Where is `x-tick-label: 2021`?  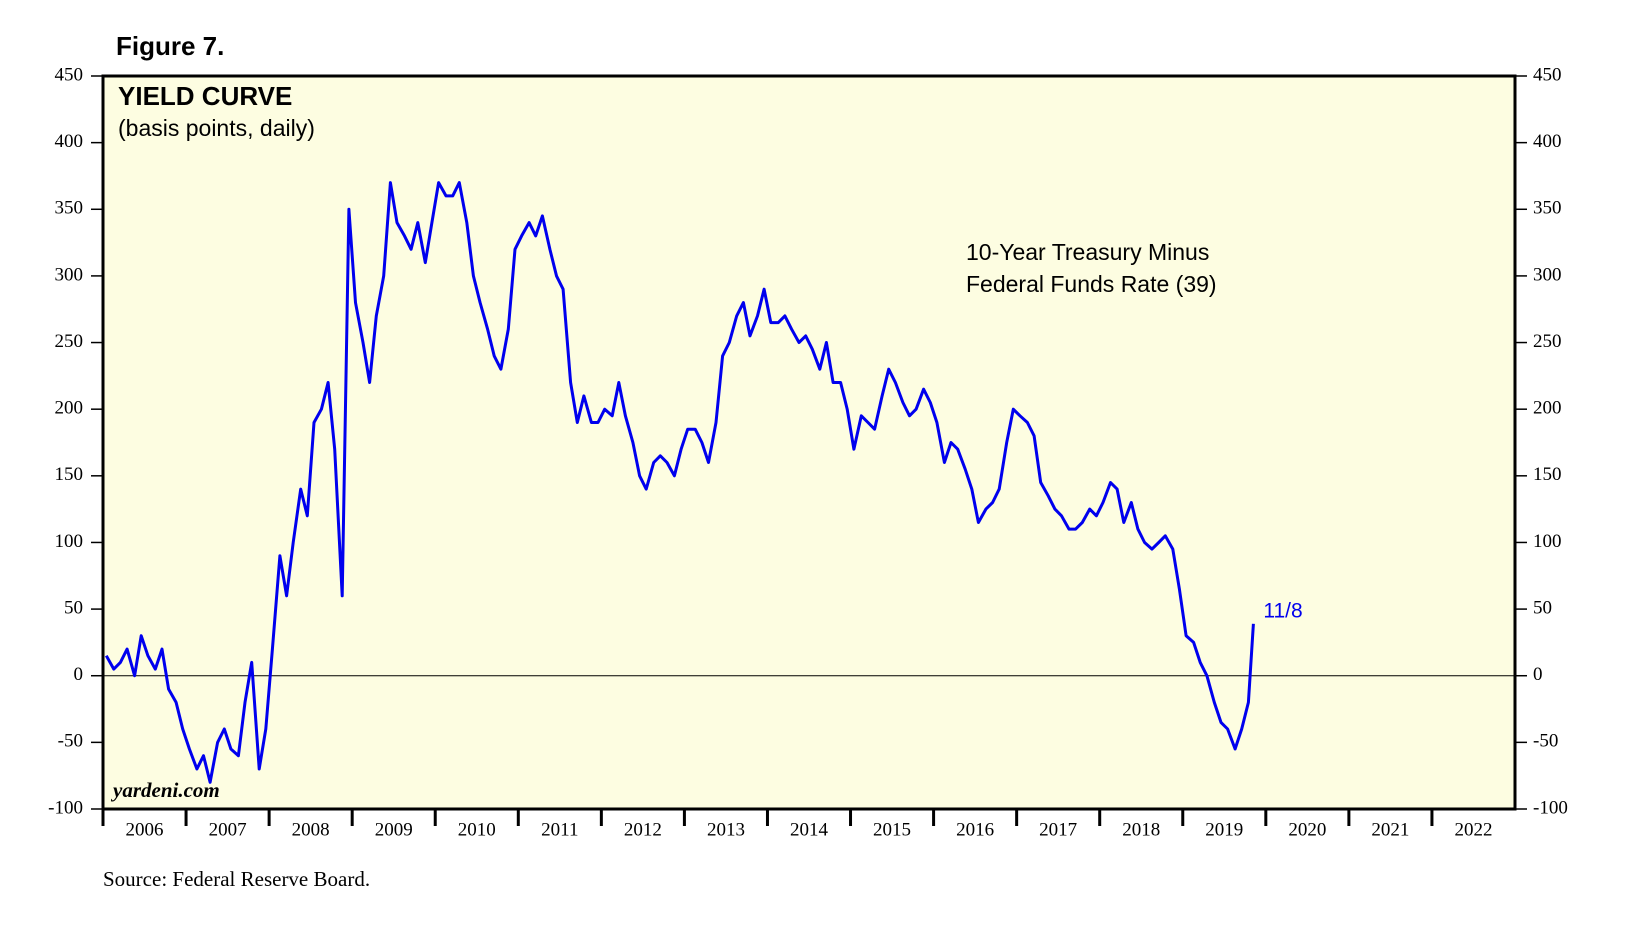 x-tick-label: 2021 is located at coordinates (1390, 829).